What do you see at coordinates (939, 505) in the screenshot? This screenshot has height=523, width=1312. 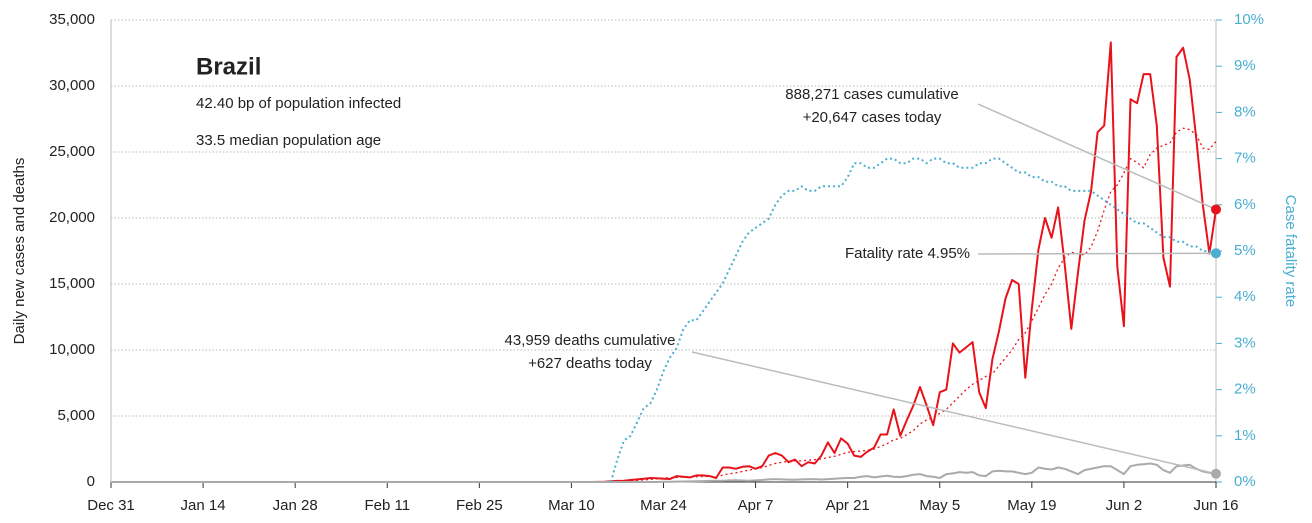 I see `x-tick-label: May 5` at bounding box center [939, 505].